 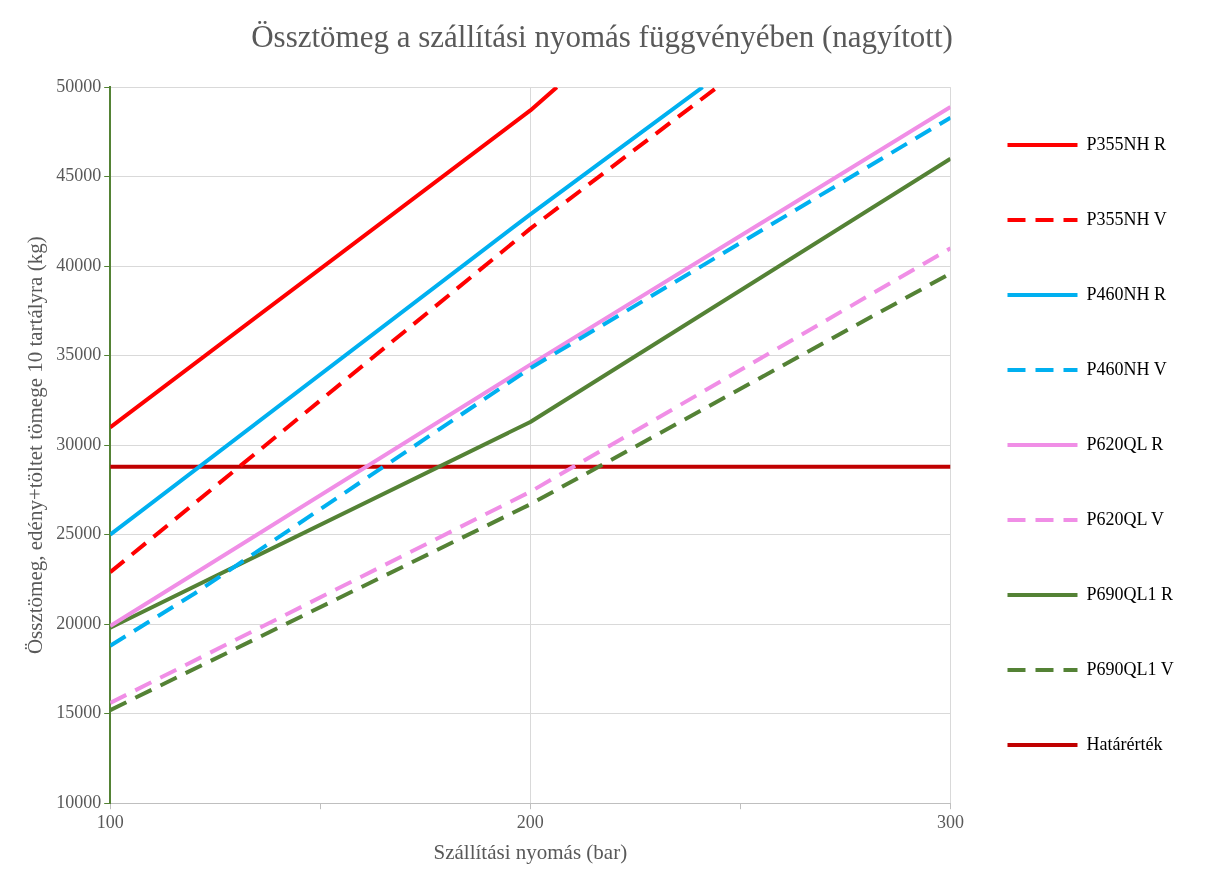 I want to click on legend-label: P620QL R, so click(x=1125, y=443).